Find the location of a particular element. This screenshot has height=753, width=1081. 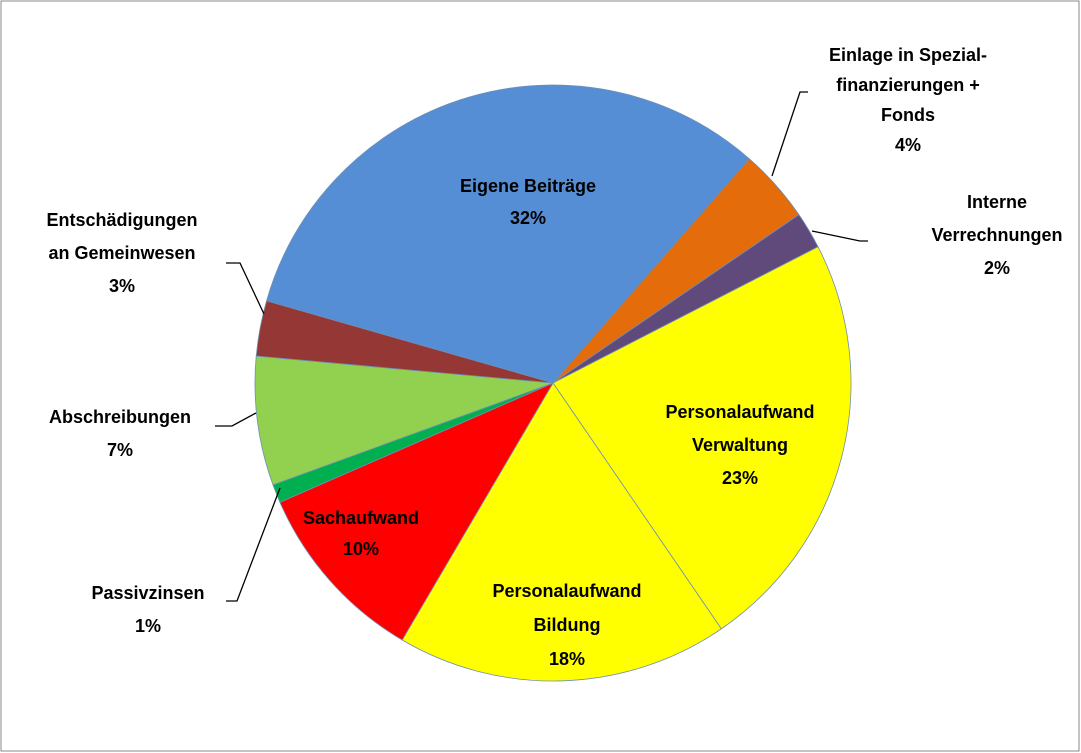

slice-label: Bildung is located at coordinates (567, 625).